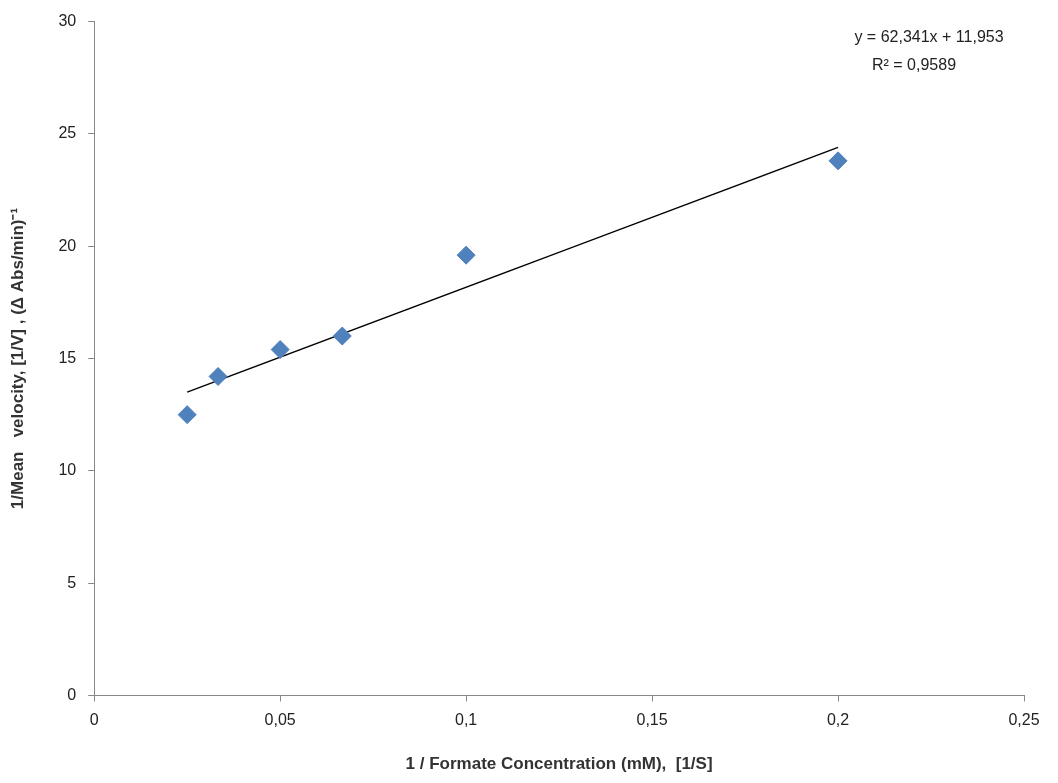 This screenshot has height=783, width=1058. Describe the element at coordinates (838, 720) in the screenshot. I see `x-tick-label: 0,2` at that location.